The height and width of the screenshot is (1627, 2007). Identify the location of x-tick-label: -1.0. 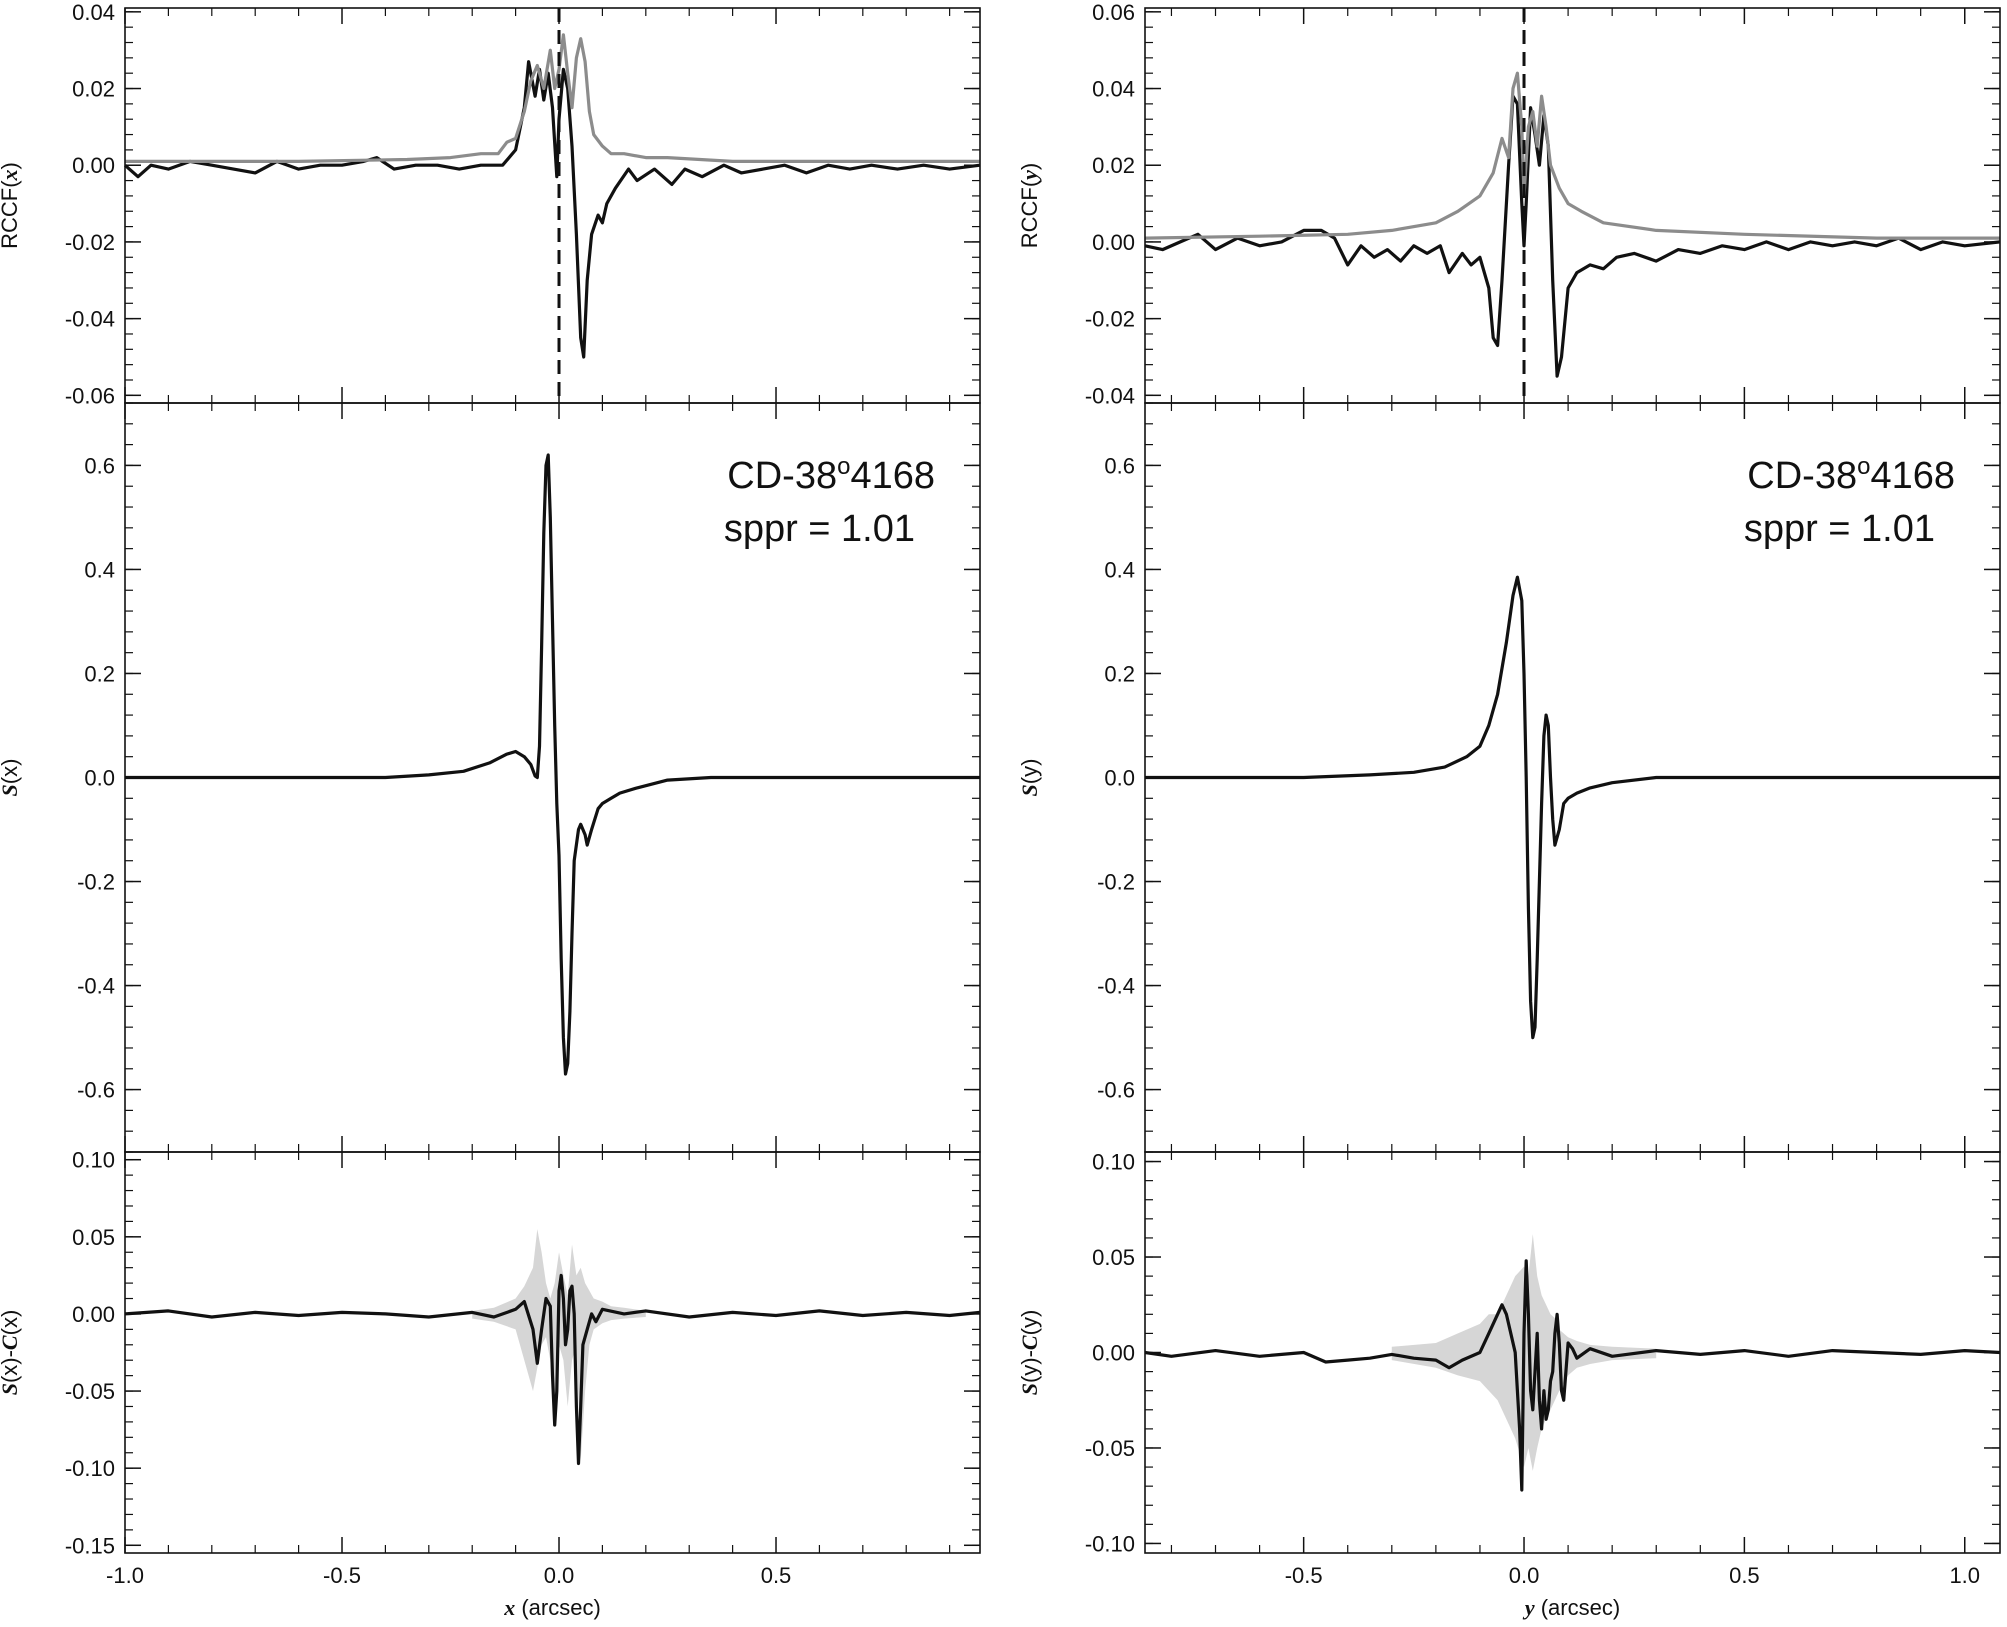
(125, 1575).